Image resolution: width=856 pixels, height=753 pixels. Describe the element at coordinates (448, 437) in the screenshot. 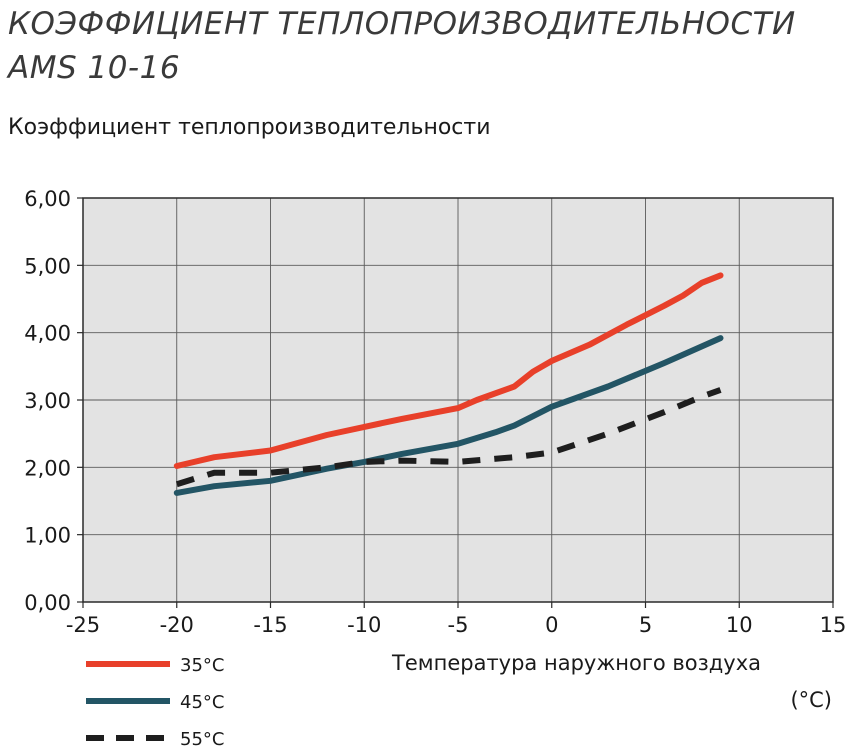

I see `series-line-55Cc` at that location.